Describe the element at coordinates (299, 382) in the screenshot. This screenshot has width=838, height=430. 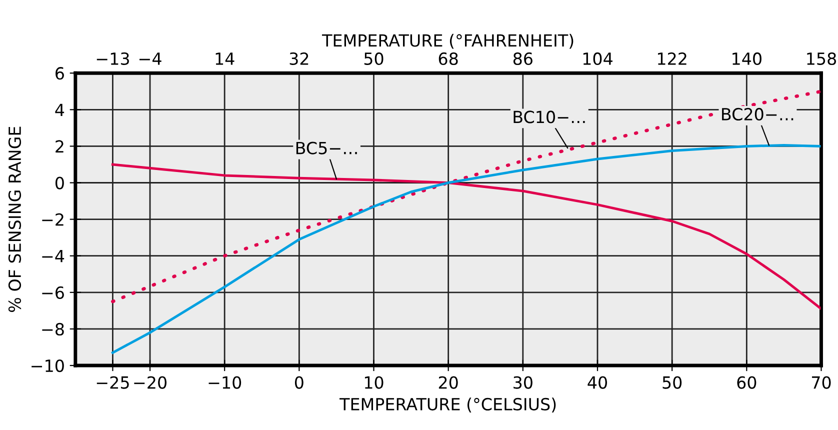
I see `x-tick-label: 0` at that location.